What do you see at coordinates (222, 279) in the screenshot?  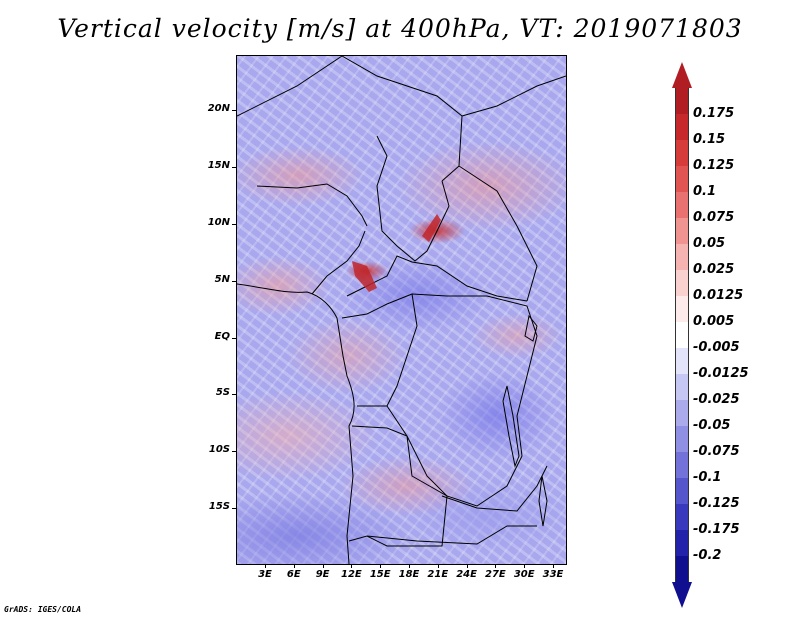 I see `lat-label: 5N` at bounding box center [222, 279].